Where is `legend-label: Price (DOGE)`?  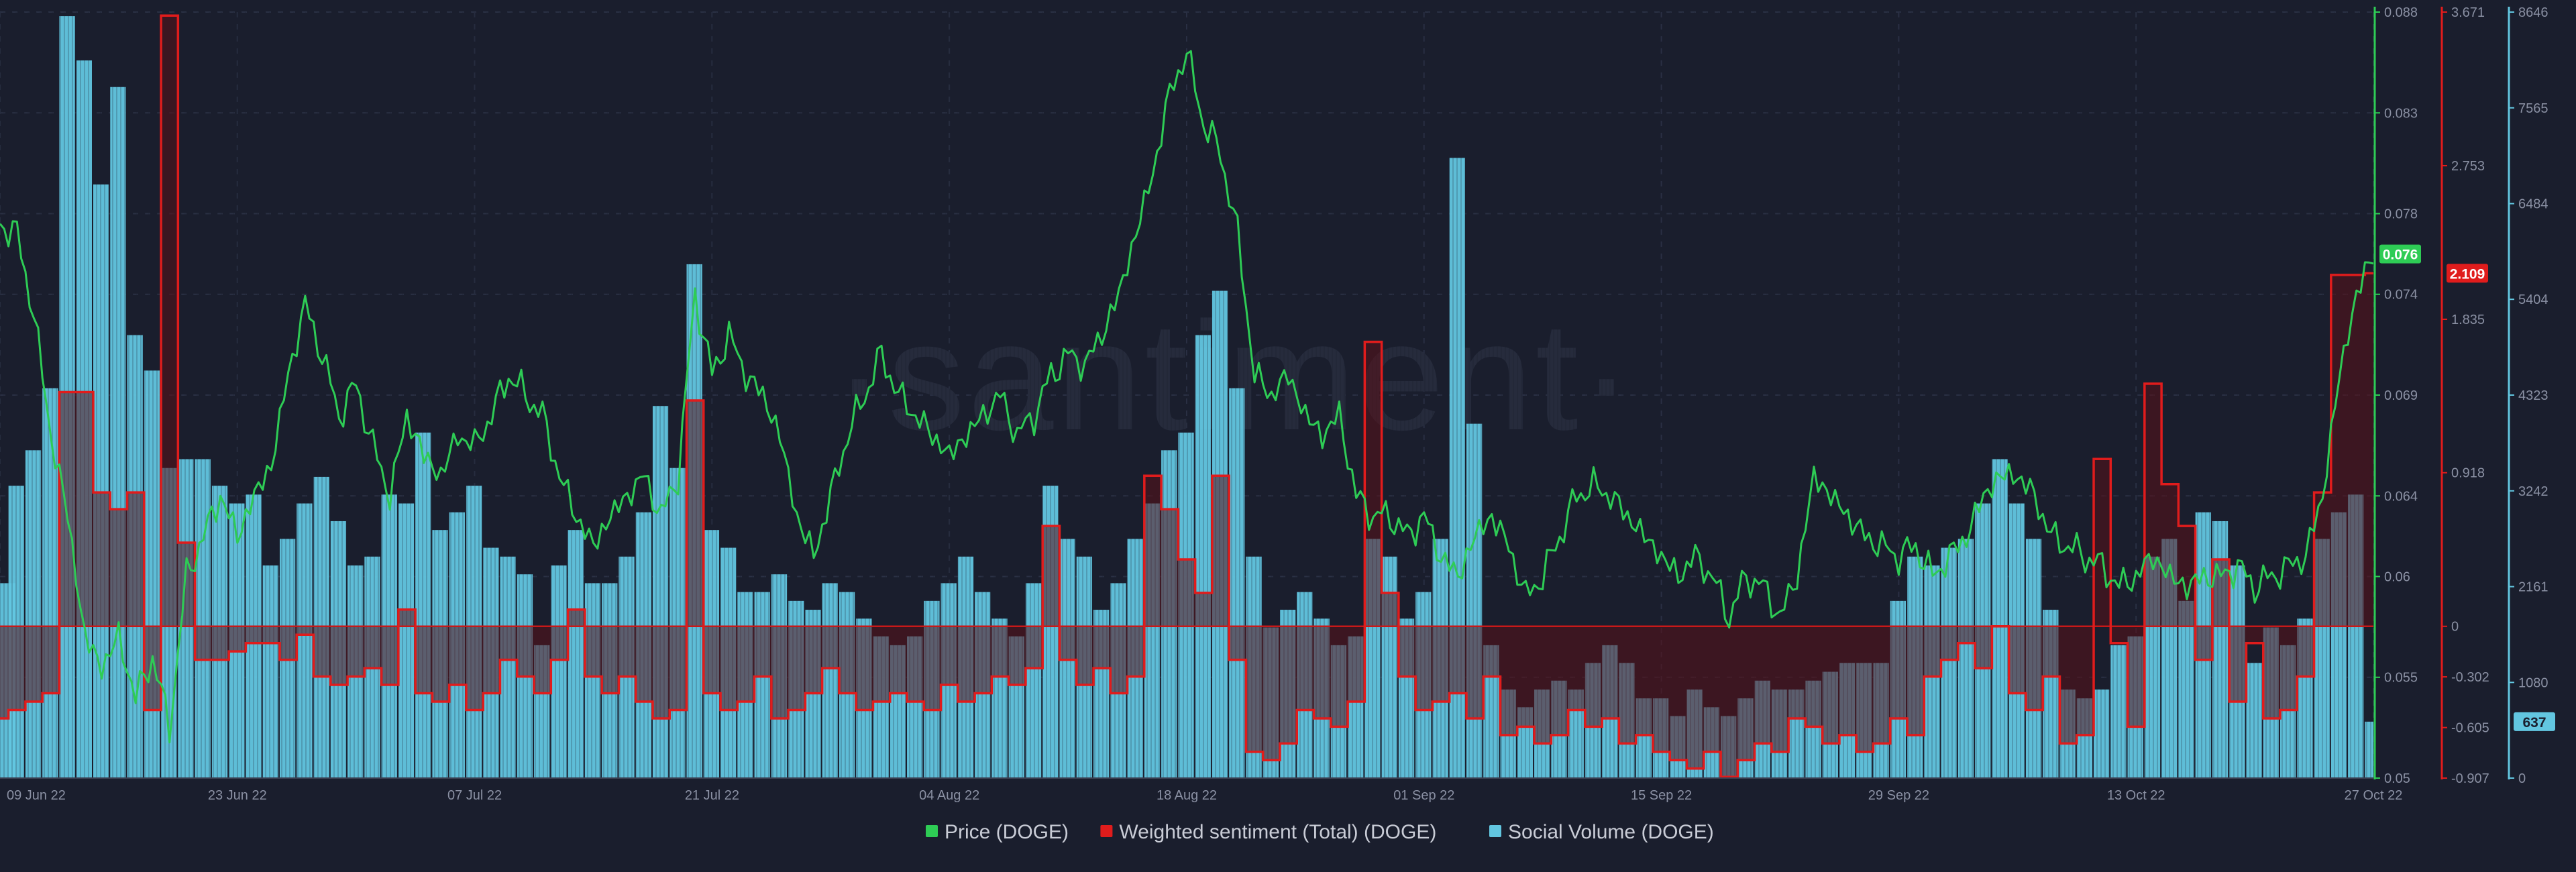 legend-label: Price (DOGE) is located at coordinates (1007, 832).